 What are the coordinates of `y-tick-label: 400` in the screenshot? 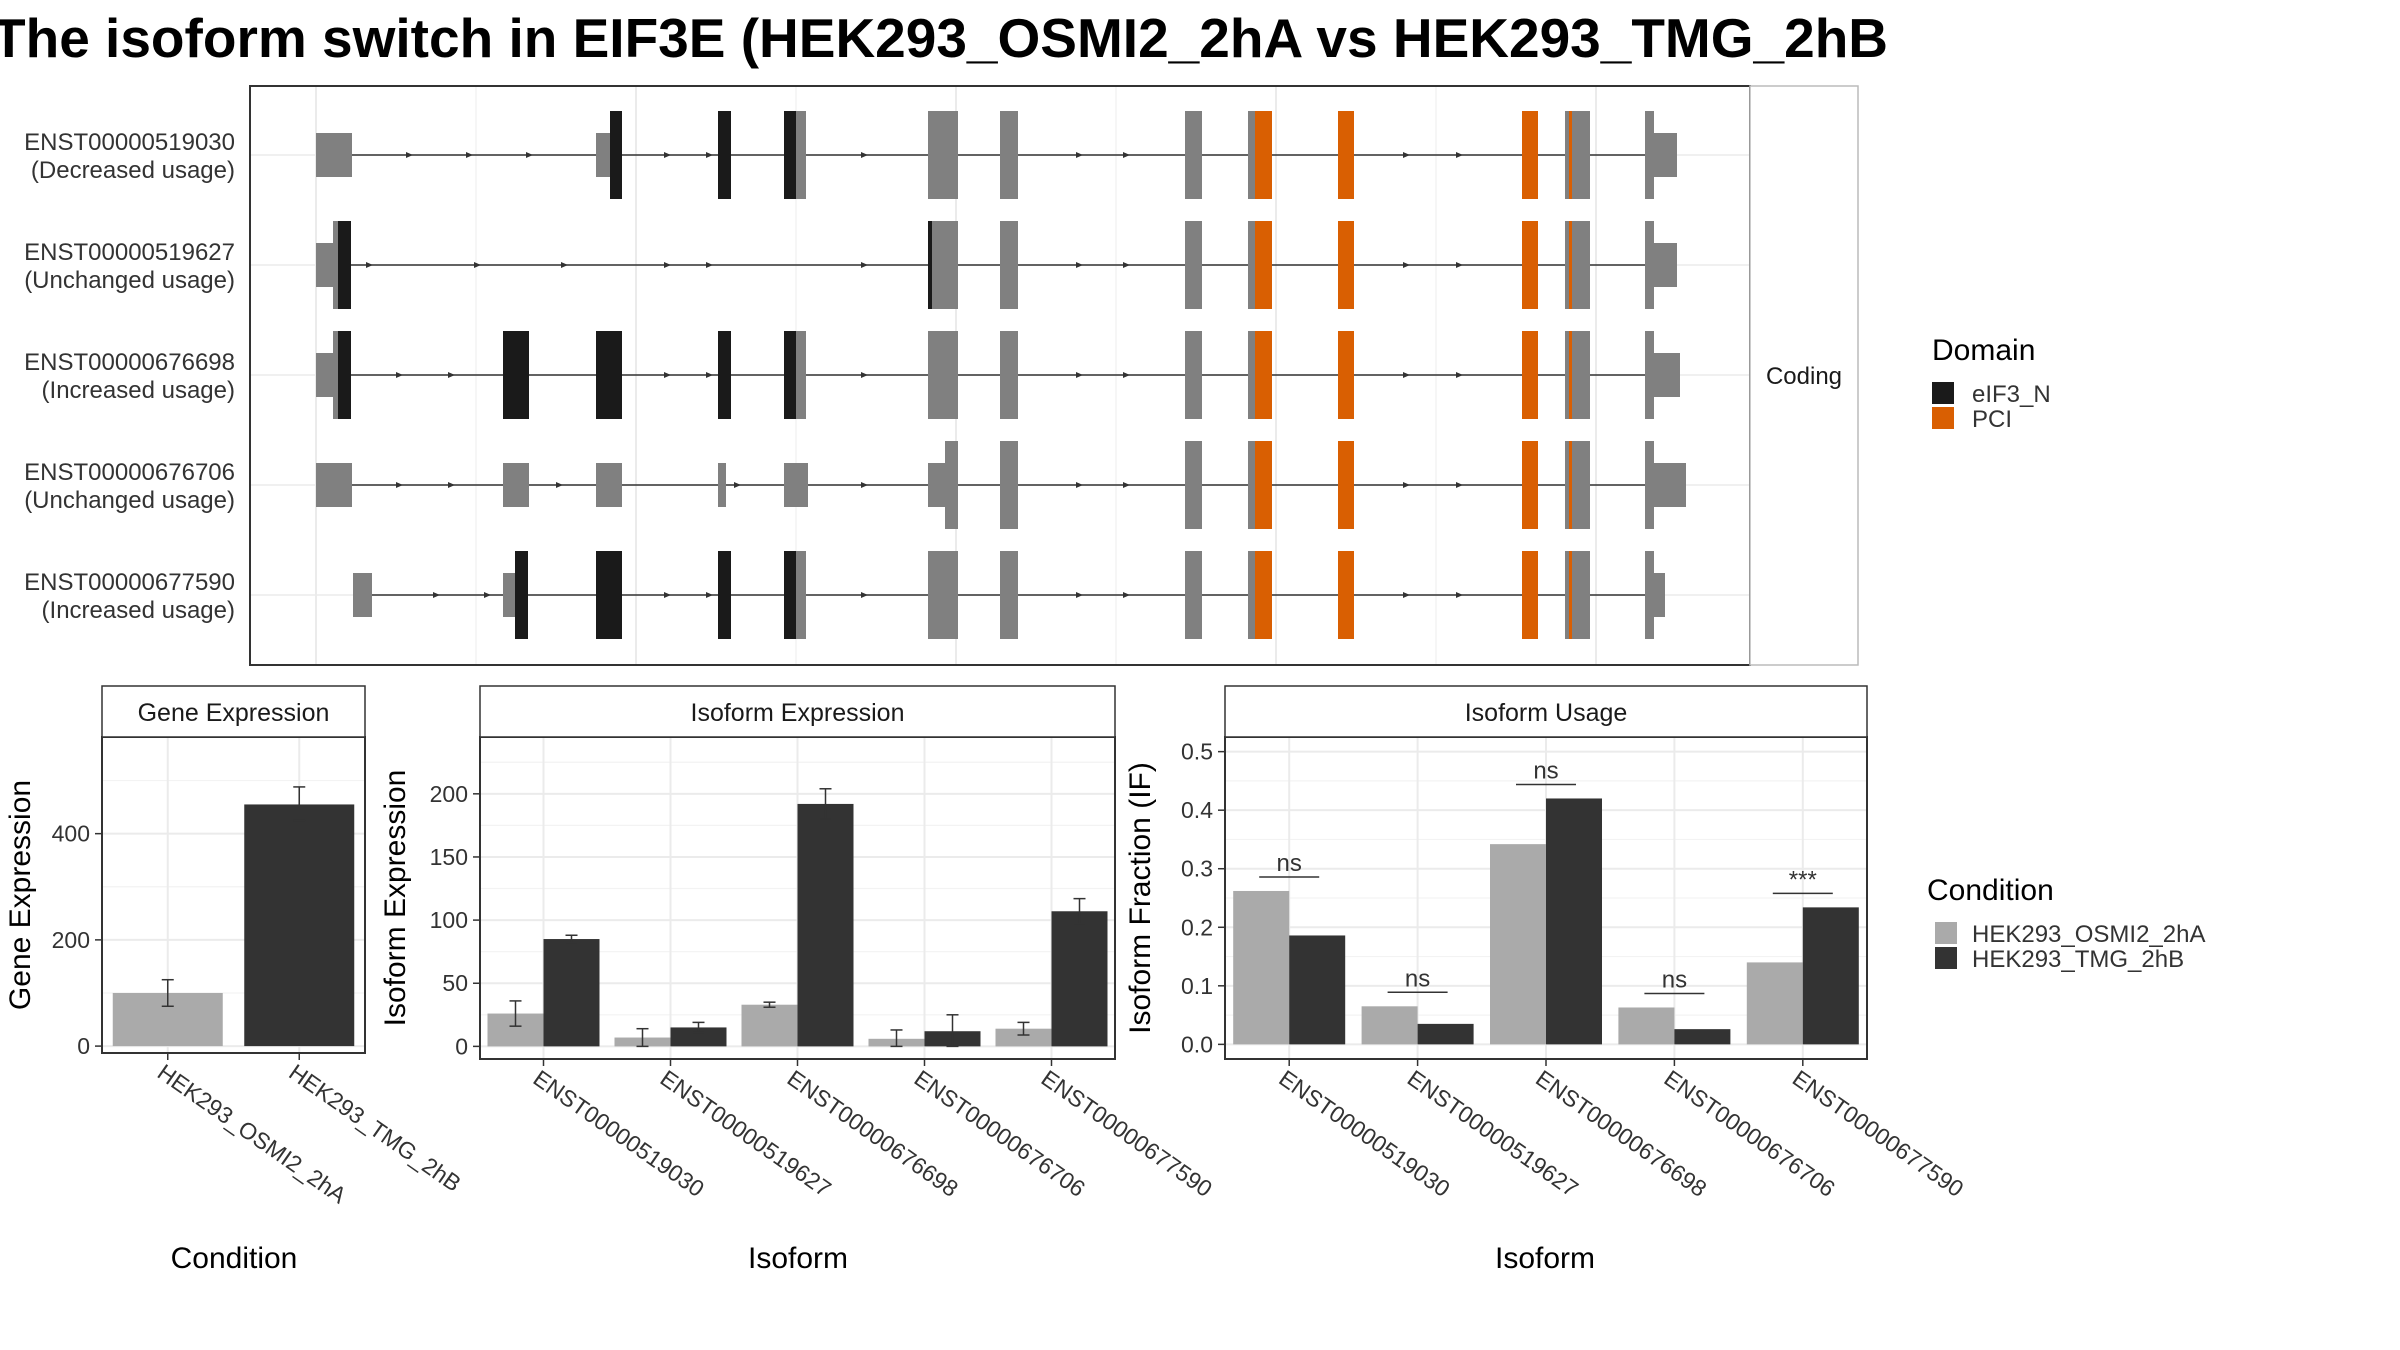 It's located at (71, 834).